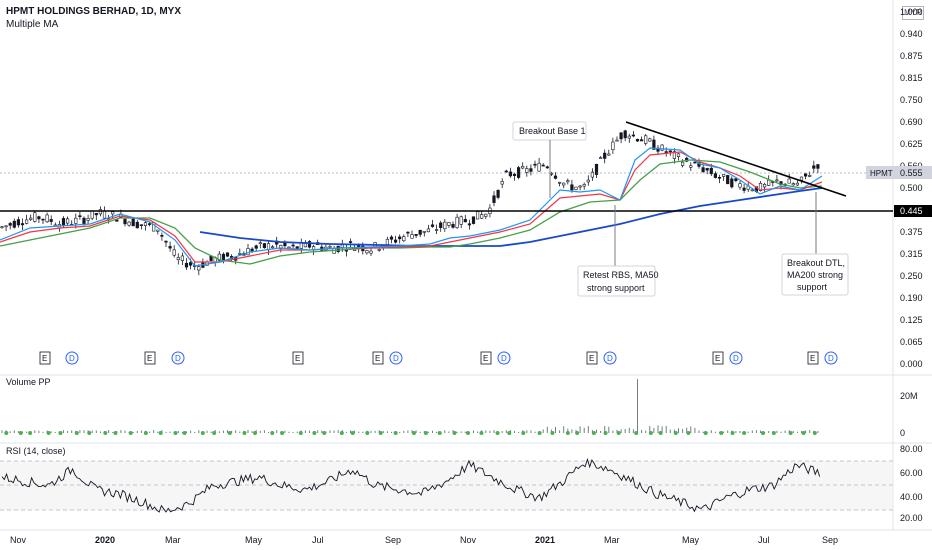  I want to click on current-price-badge, so click(899, 172).